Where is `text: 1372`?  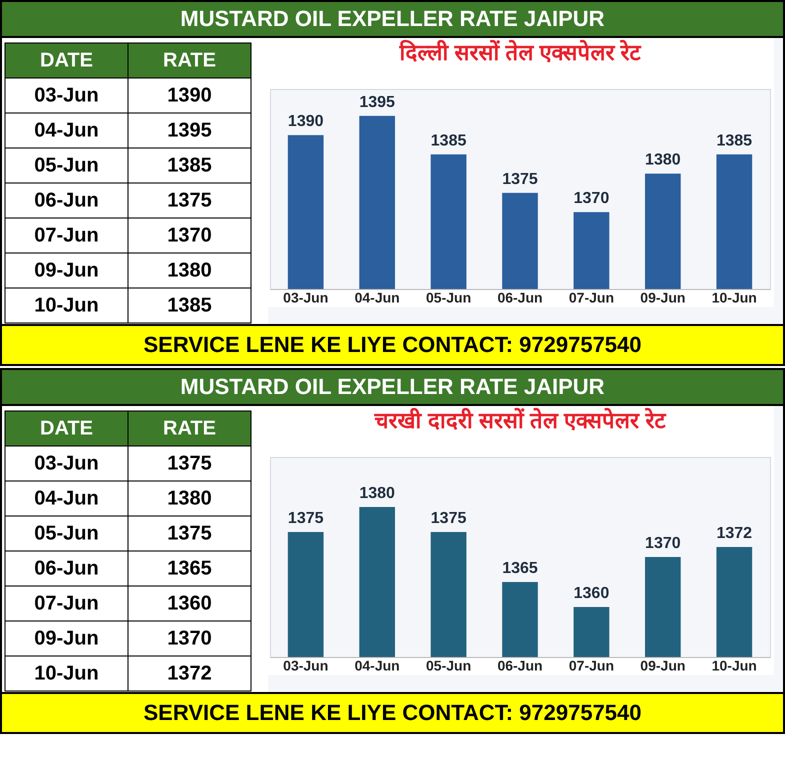 text: 1372 is located at coordinates (189, 673).